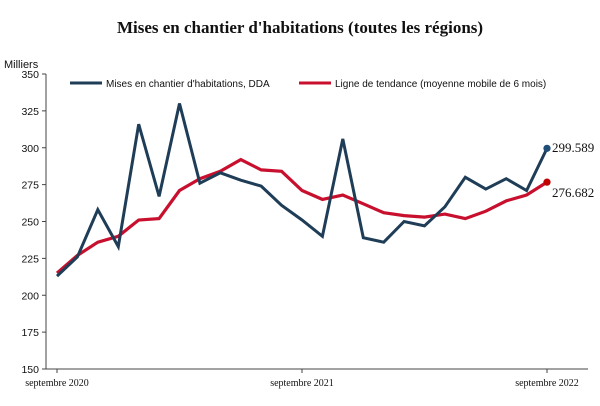 The height and width of the screenshot is (406, 600). I want to click on x-tick-label: septembre 2020, so click(57, 383).